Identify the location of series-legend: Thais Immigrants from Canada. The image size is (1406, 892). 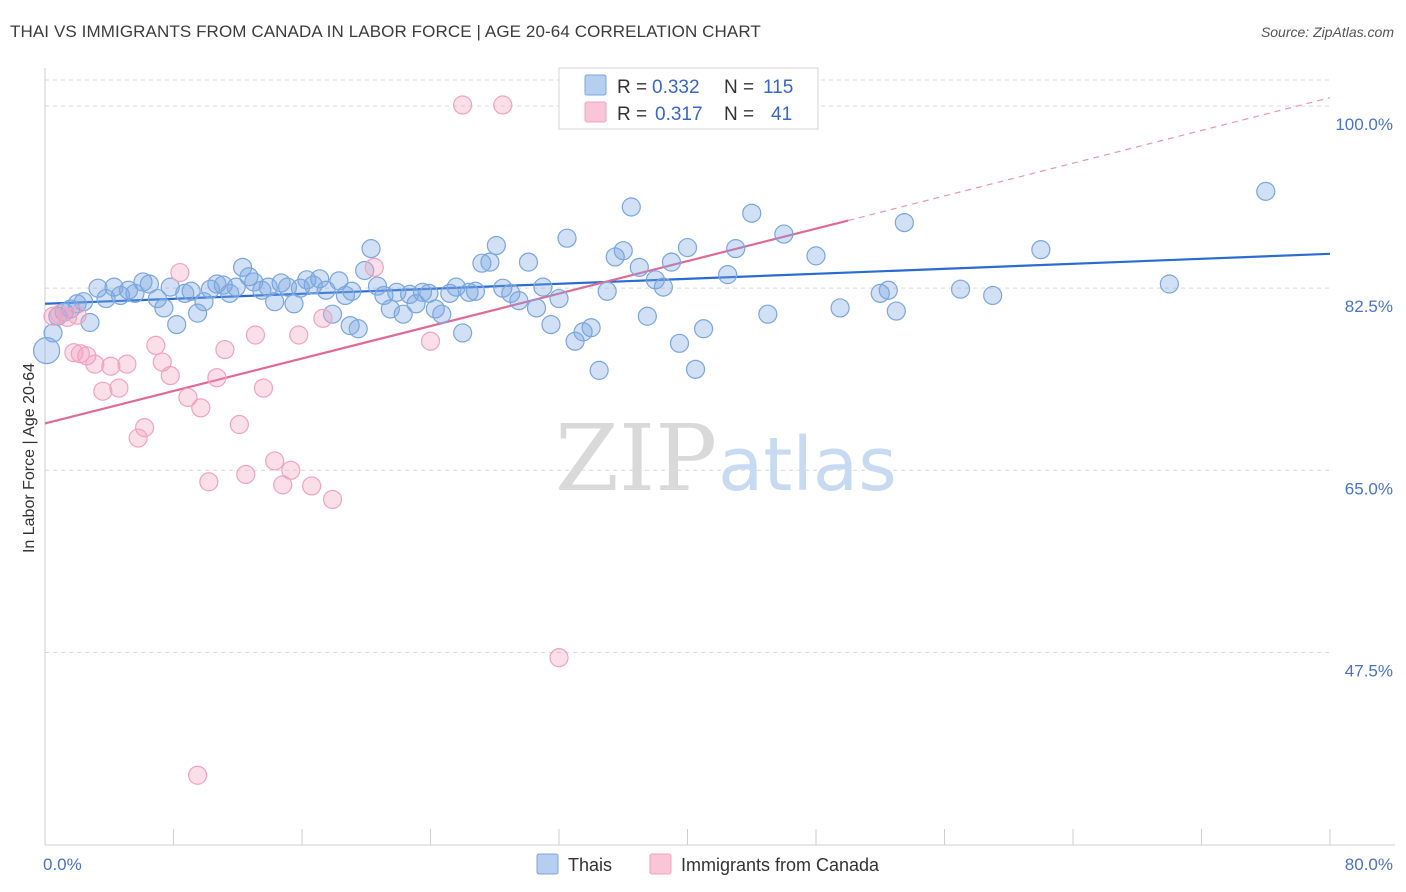
(708, 864).